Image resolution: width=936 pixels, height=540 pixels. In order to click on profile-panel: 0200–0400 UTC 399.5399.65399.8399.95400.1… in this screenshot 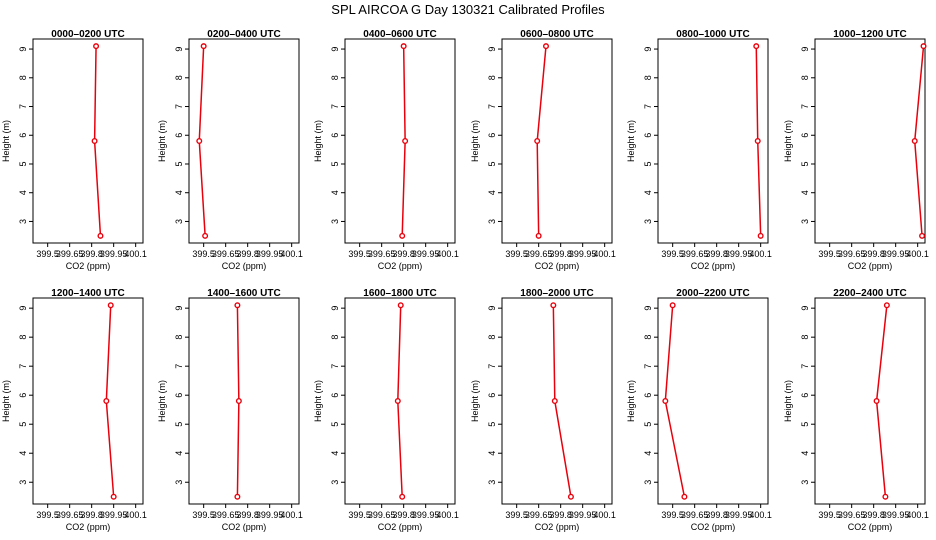, I will do `click(230, 150)`.